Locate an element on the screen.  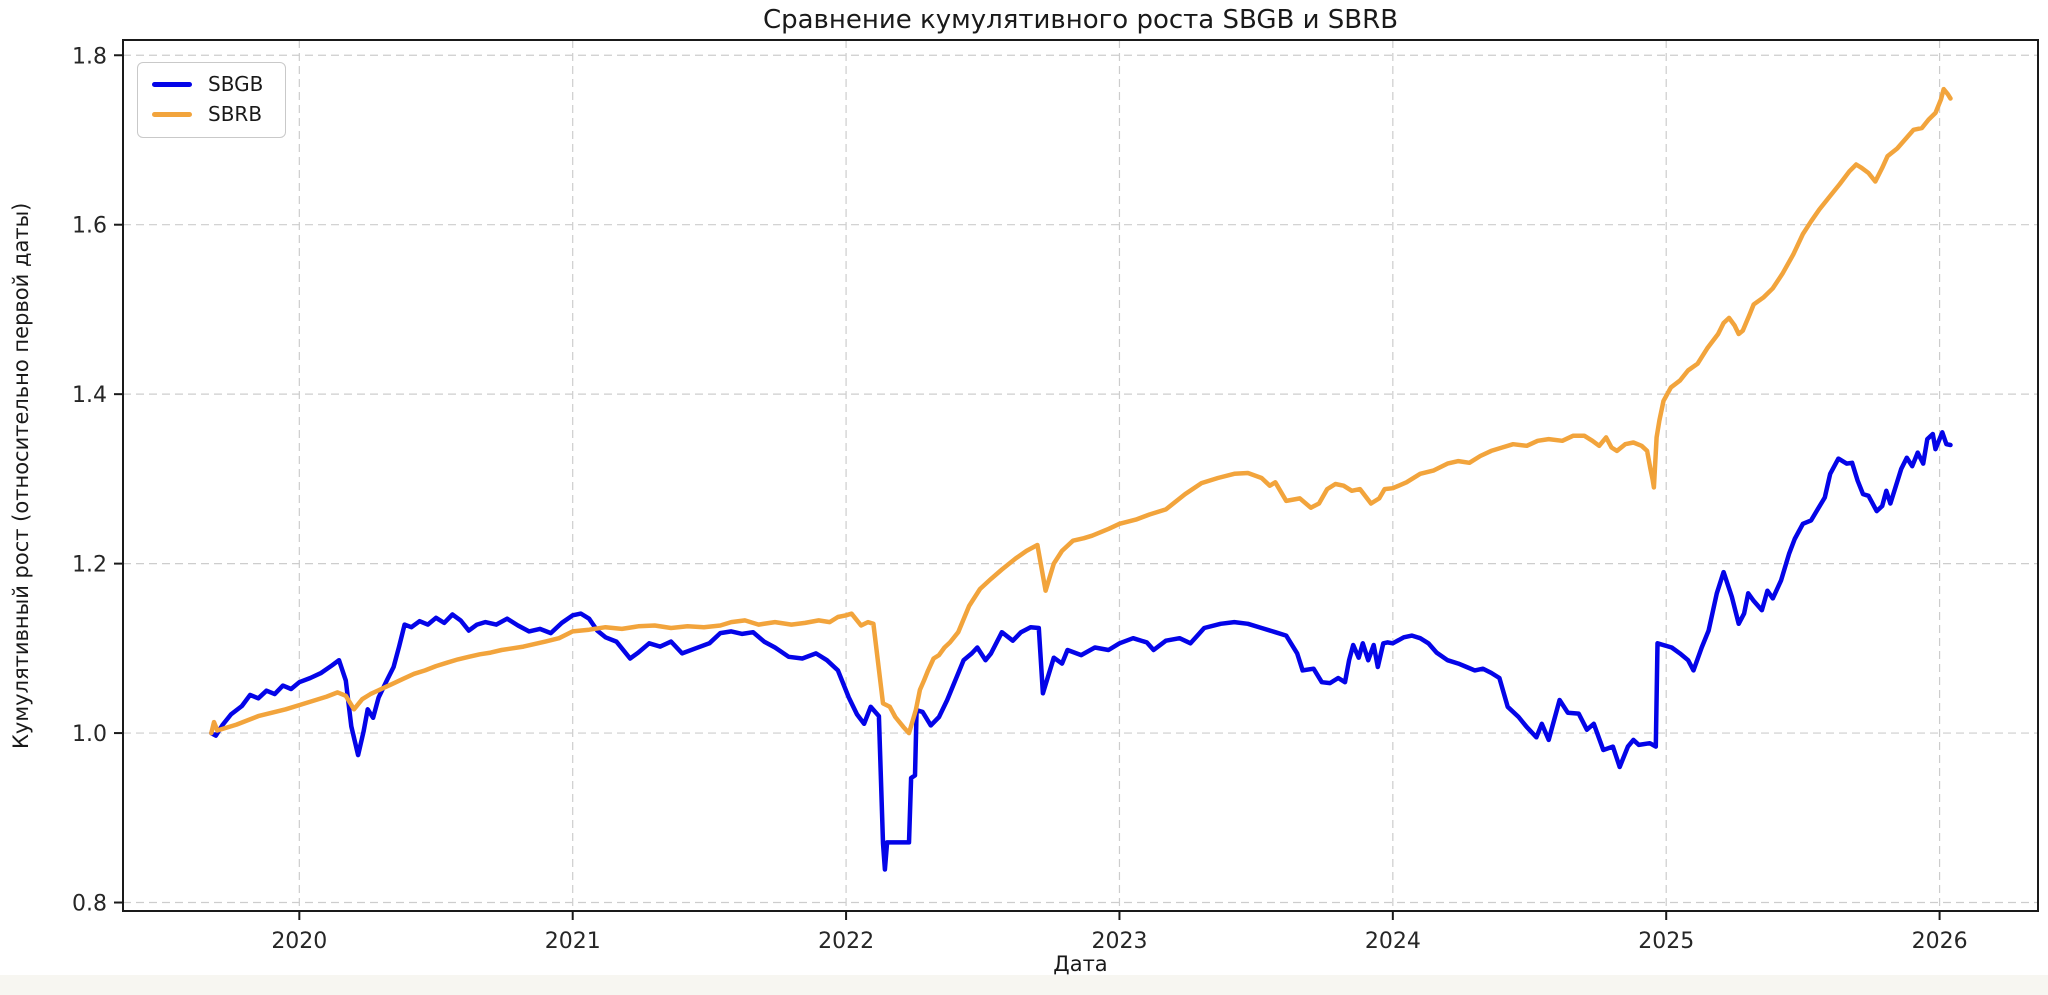
x-tick-label-2026: 2026 is located at coordinates (1940, 941).